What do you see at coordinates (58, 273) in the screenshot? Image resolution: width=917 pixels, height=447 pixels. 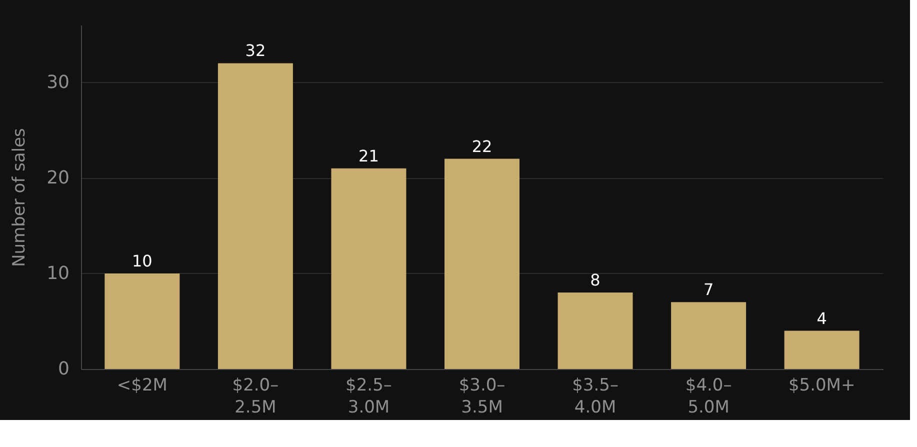 I see `y-tick-label: 10` at bounding box center [58, 273].